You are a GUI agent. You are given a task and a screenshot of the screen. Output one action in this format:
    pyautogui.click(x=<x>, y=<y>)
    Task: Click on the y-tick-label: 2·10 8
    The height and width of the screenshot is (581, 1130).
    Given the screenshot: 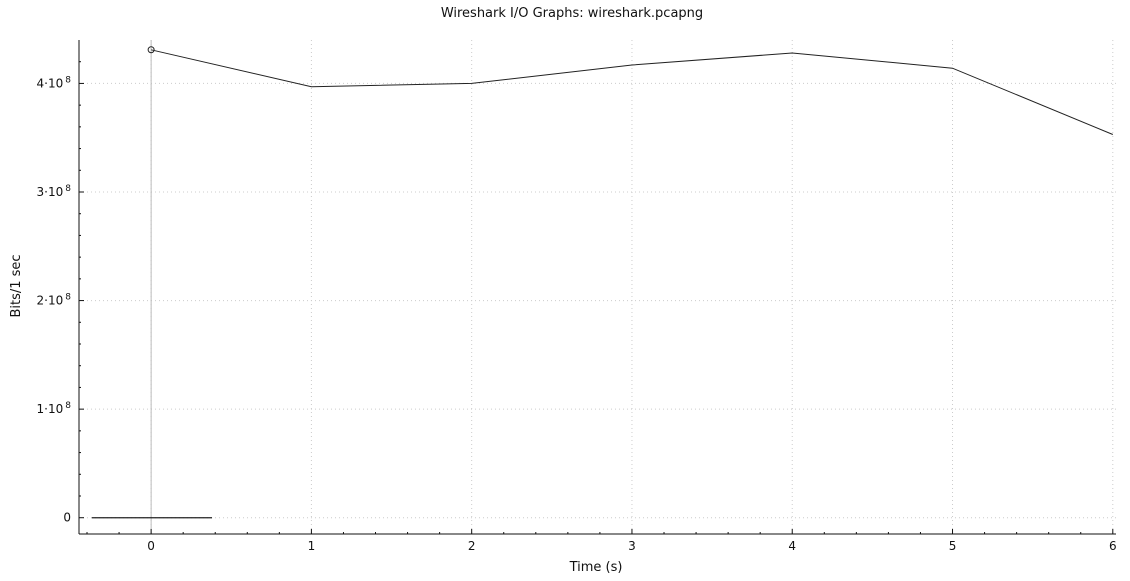 What is the action you would take?
    pyautogui.click(x=54, y=300)
    